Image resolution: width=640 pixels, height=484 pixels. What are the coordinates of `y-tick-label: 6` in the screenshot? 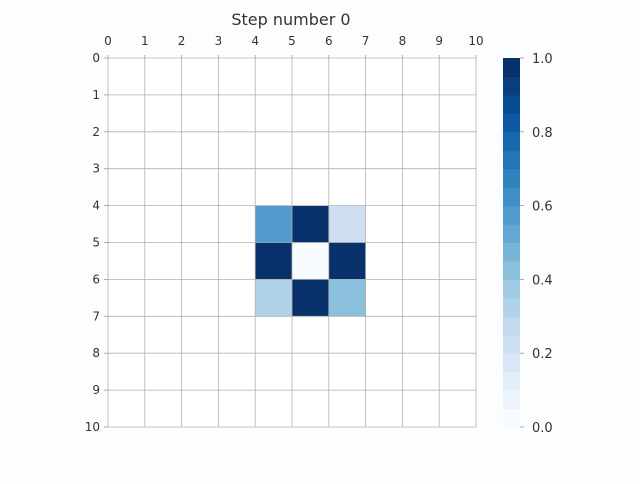 It's located at (96, 279).